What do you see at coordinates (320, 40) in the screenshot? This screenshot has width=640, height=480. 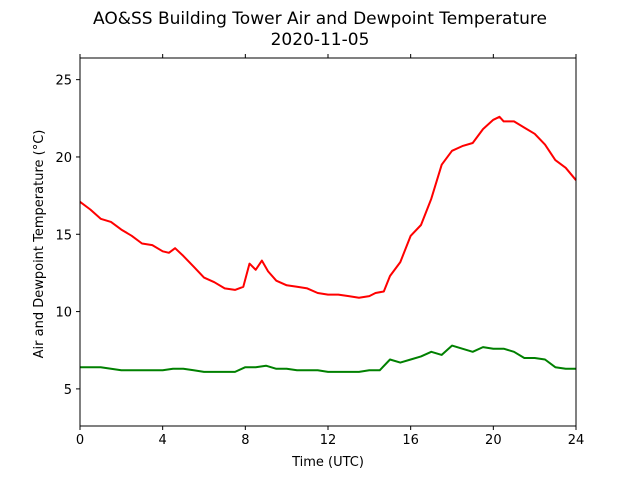 I see `chart-subtitle: 2020-11-05` at bounding box center [320, 40].